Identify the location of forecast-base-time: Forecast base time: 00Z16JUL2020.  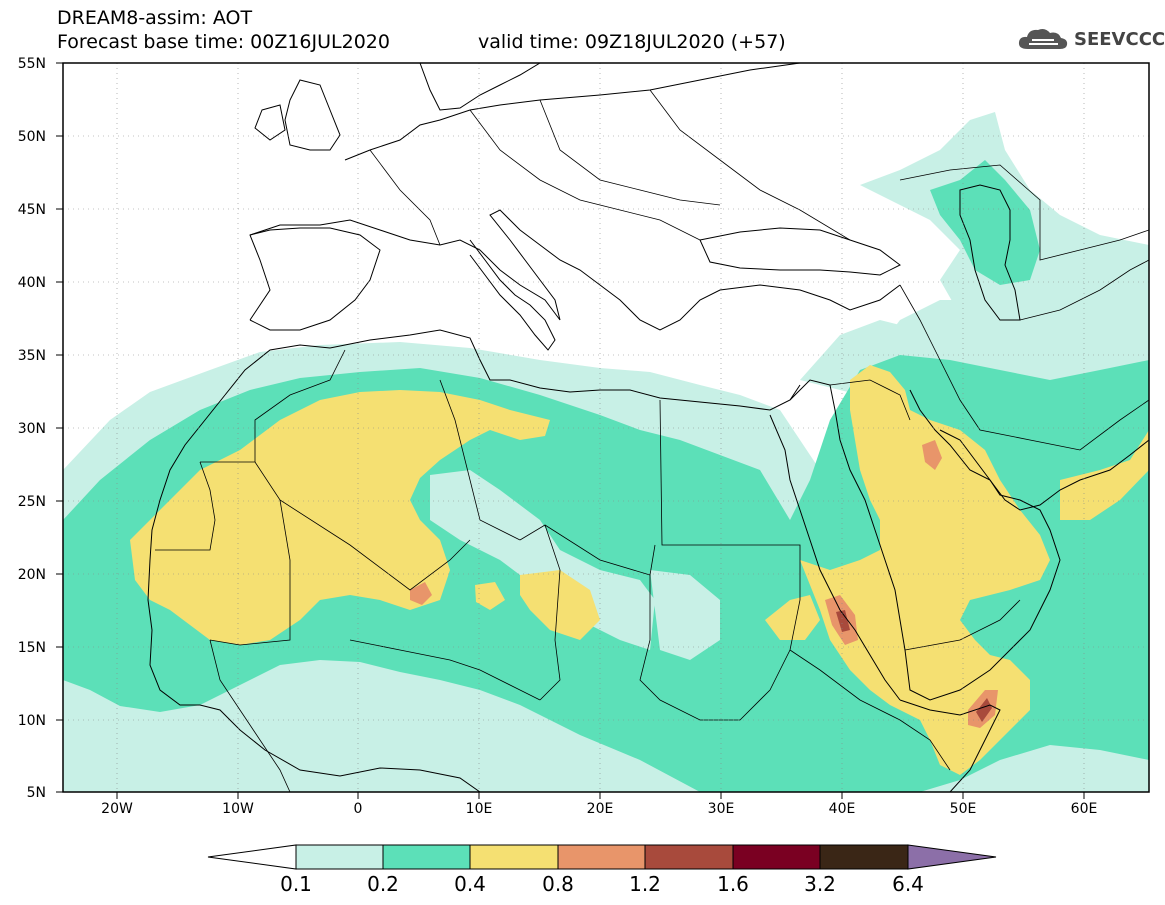
(223, 42).